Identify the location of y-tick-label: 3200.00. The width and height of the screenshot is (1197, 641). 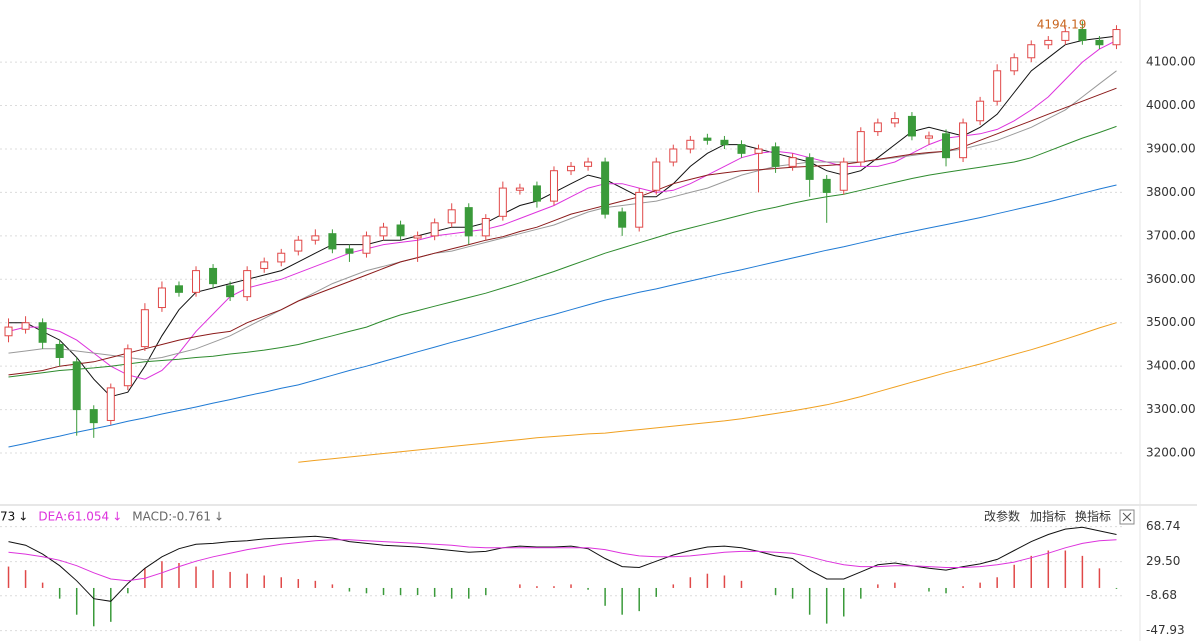
(1171, 453).